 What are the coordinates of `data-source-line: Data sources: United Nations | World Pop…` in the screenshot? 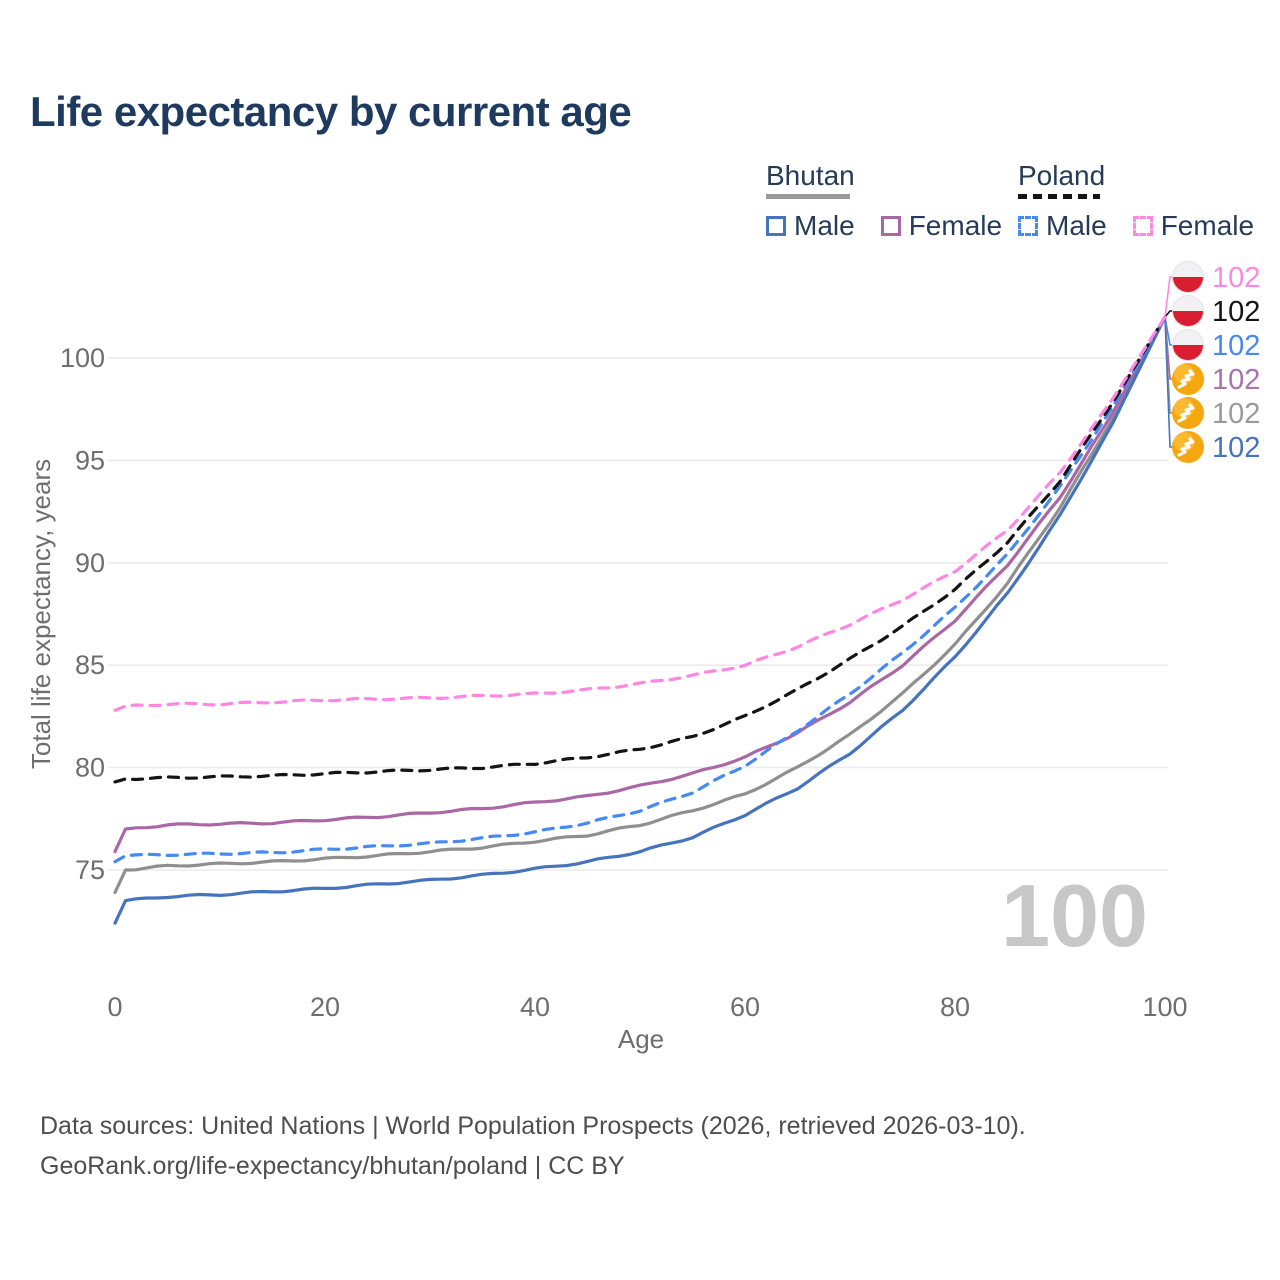 It's located at (533, 1126).